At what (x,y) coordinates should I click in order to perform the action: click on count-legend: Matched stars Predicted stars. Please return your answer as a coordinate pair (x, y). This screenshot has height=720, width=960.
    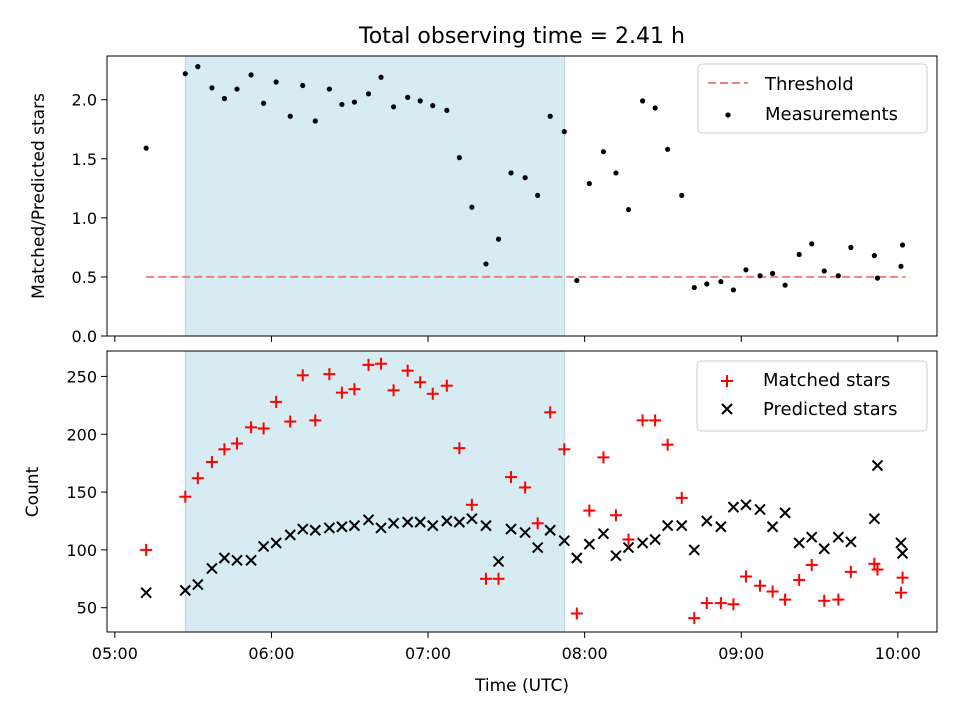
    Looking at the image, I should click on (812, 396).